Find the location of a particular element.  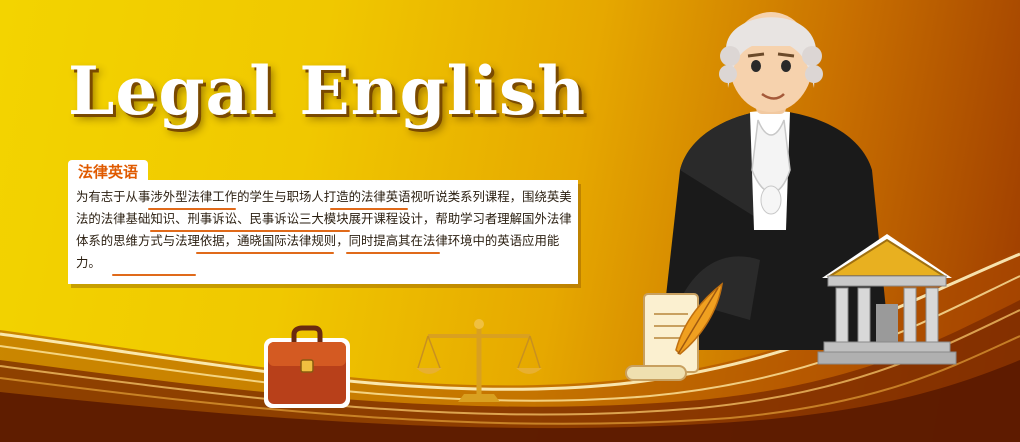

briefcase-icon is located at coordinates (307, 366).